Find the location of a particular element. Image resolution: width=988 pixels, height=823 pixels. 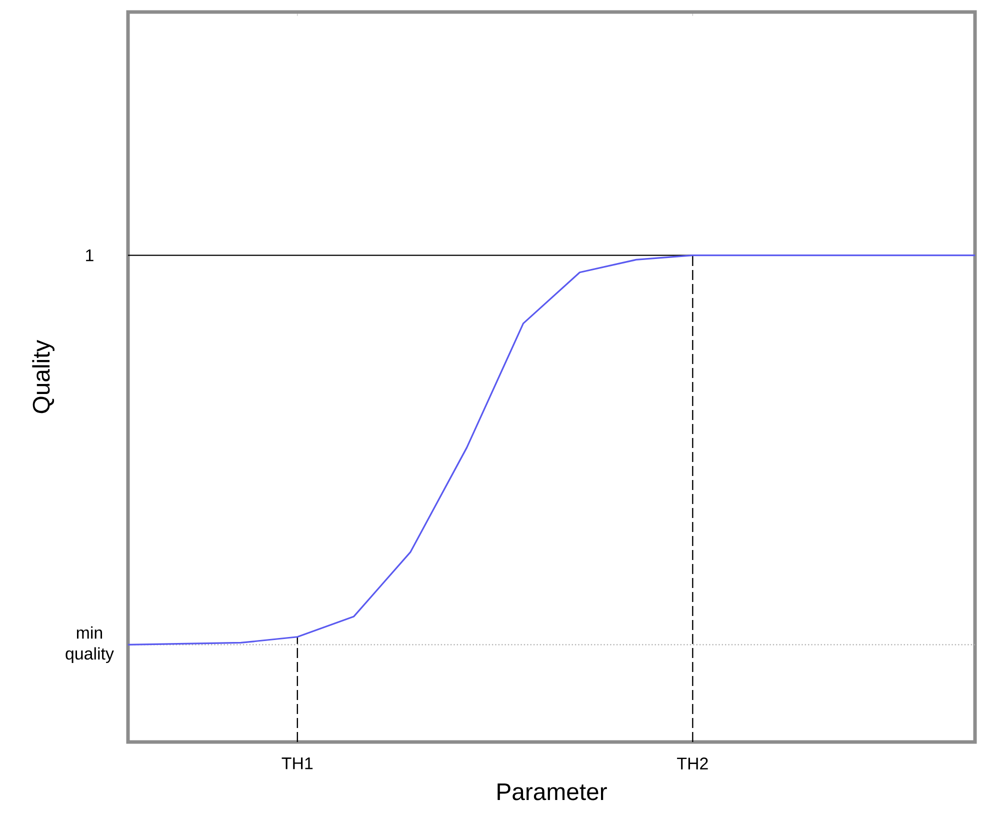

y-axis-title: Quality is located at coordinates (43, 377).